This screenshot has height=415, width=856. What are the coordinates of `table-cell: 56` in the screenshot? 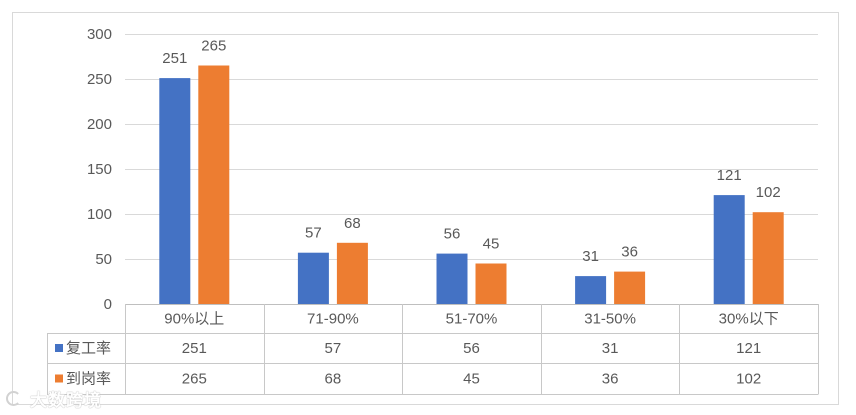 It's located at (471, 348).